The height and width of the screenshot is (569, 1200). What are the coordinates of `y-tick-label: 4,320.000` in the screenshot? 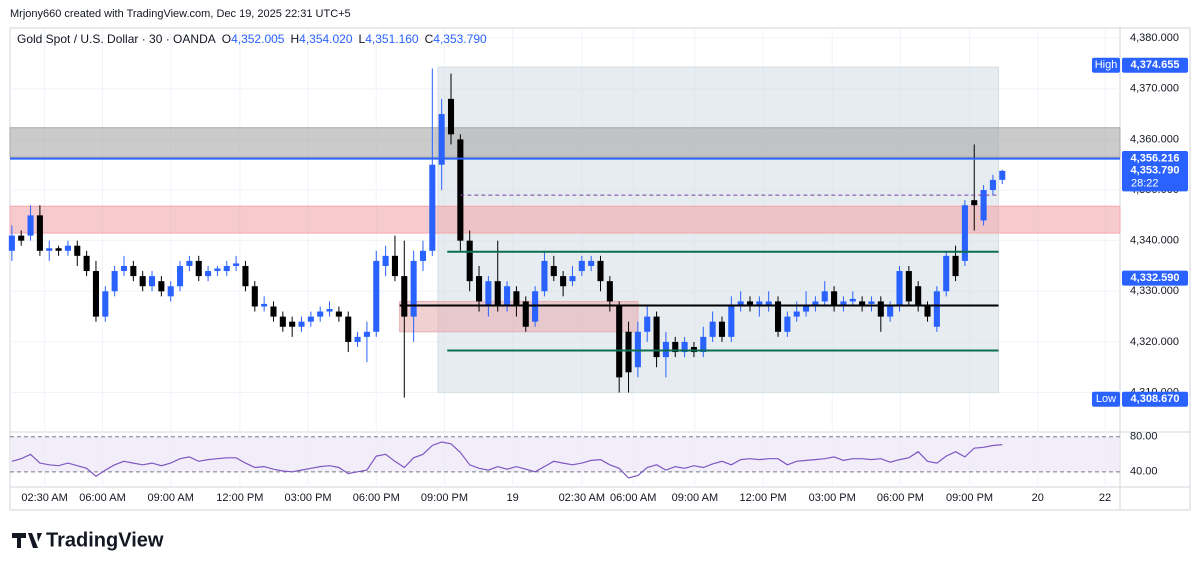 It's located at (1154, 342).